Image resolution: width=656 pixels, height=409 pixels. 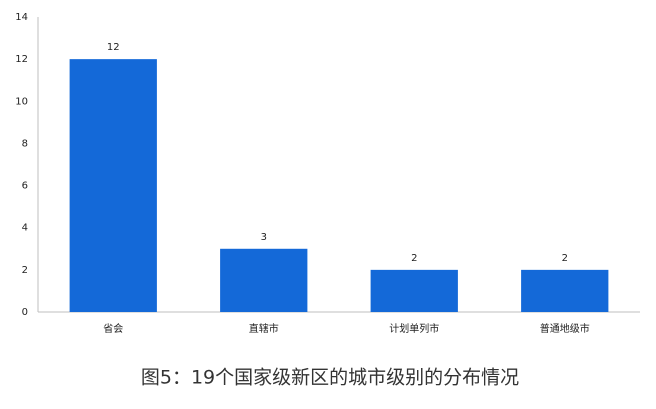 I want to click on x-tick-label: 普通地级市, so click(x=565, y=328).